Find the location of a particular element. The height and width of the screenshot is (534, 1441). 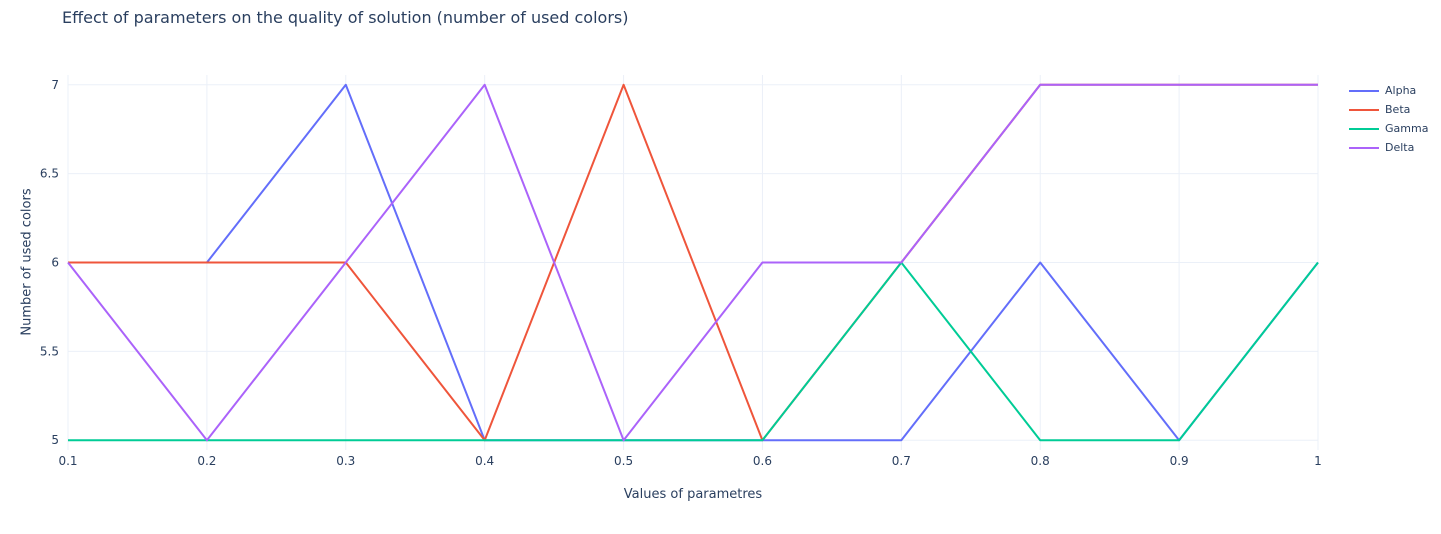

y-axis-label: Number of used colors is located at coordinates (27, 262).